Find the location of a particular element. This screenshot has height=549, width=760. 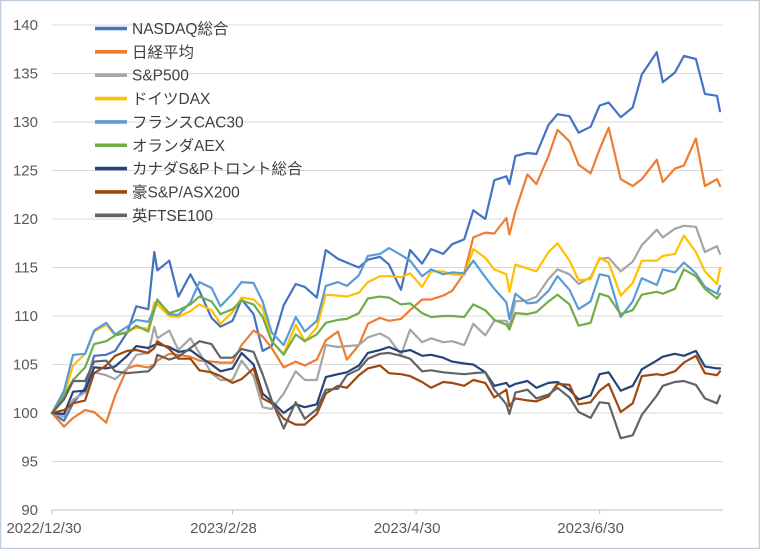

legend-item-4: フランスCAC30 is located at coordinates (169, 122).